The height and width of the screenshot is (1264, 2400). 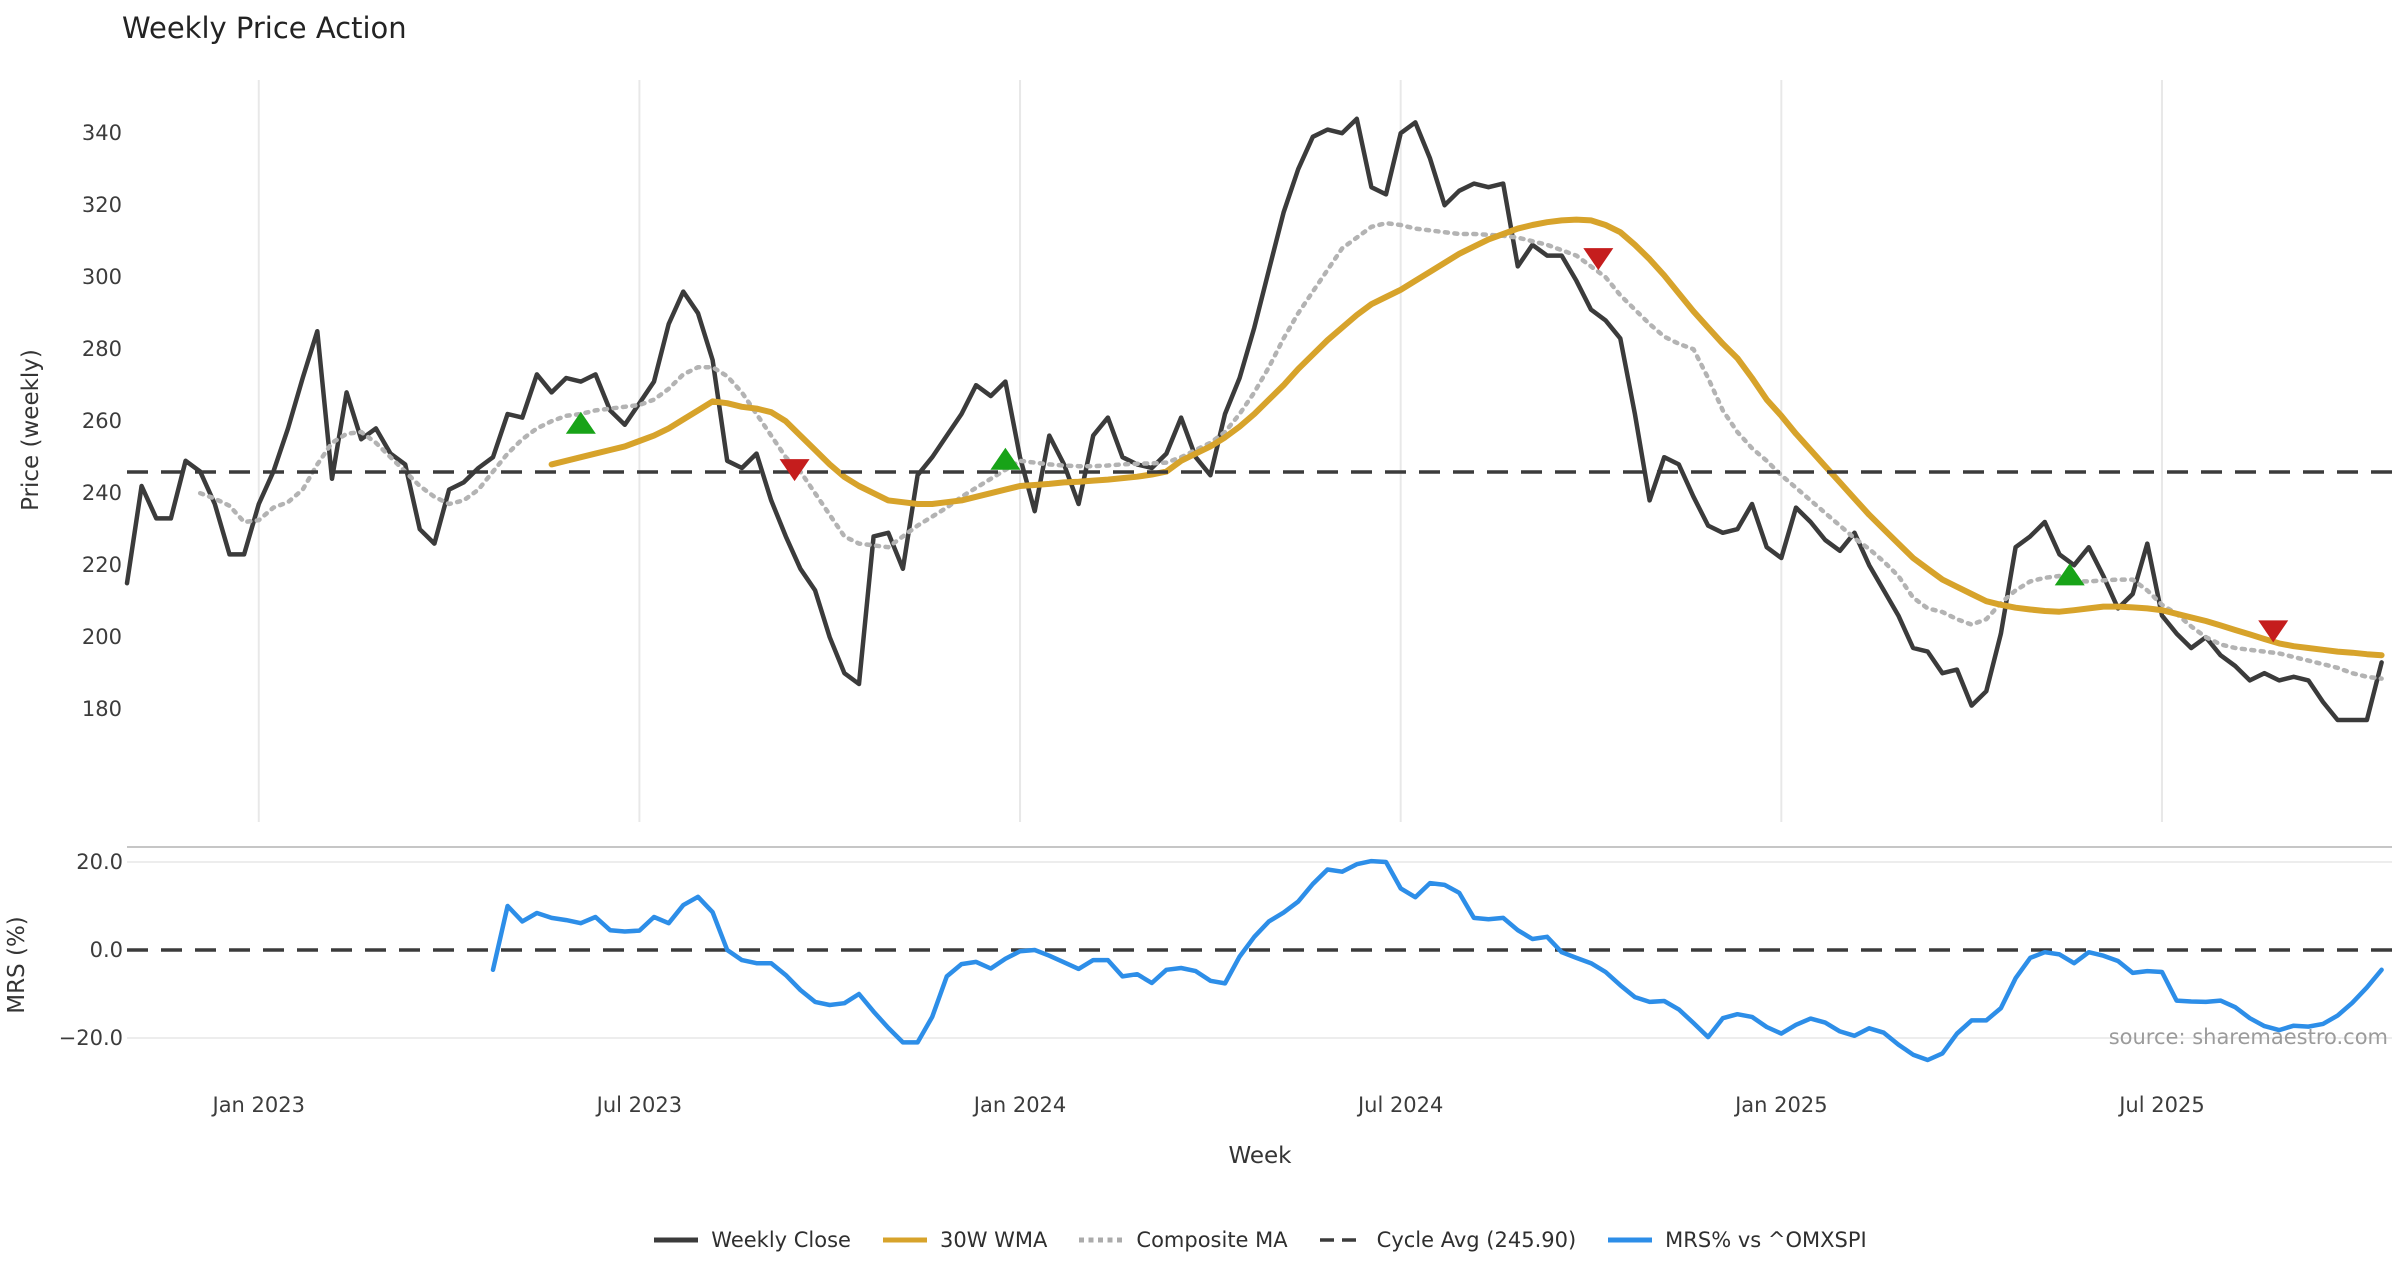 What do you see at coordinates (106, 950) in the screenshot?
I see `mrs-tick-label: 0.0` at bounding box center [106, 950].